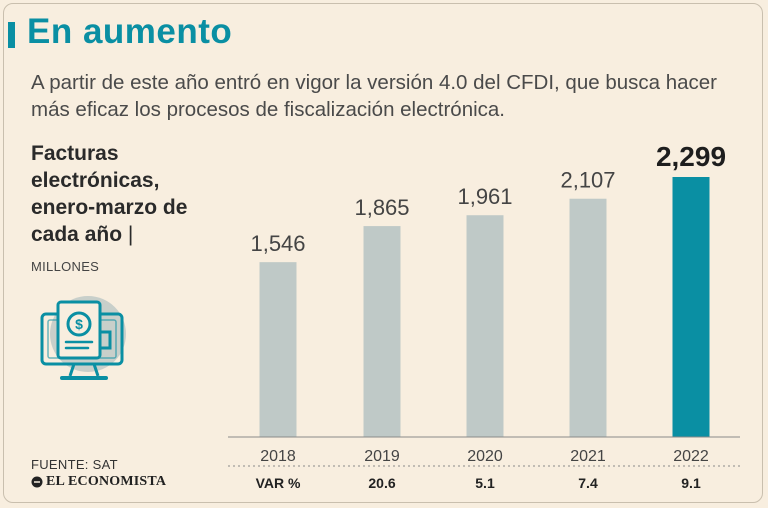  What do you see at coordinates (691, 483) in the screenshot?
I see `variation-value-2022: 9.1` at bounding box center [691, 483].